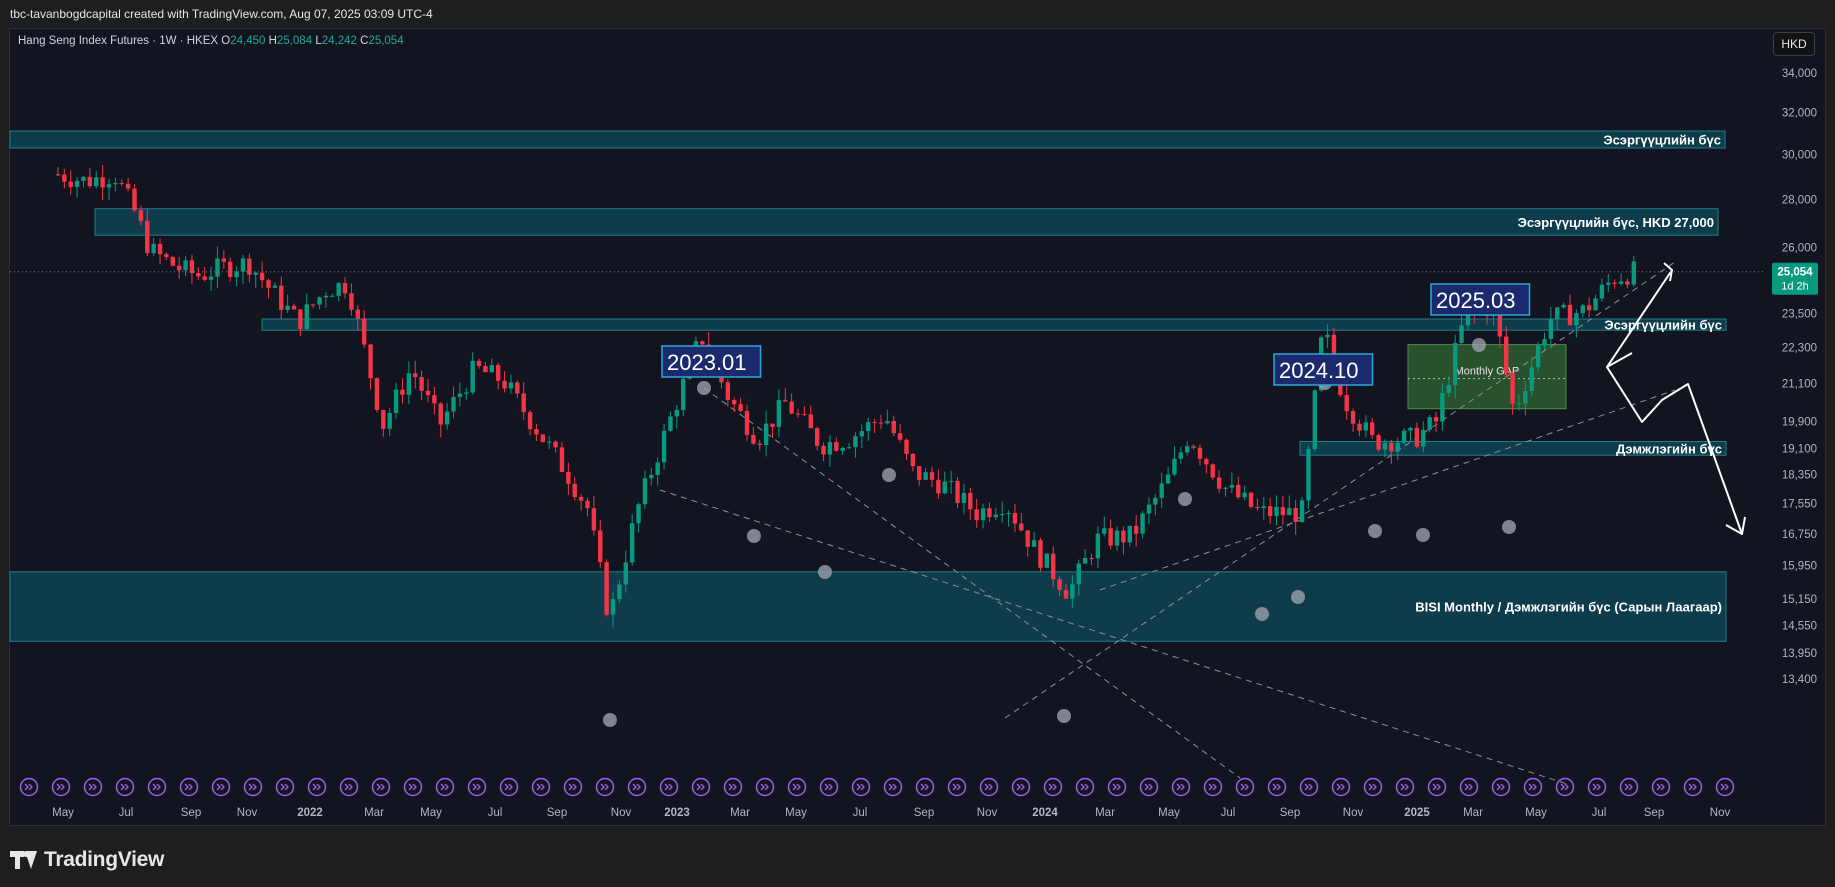 The height and width of the screenshot is (887, 1835). Describe the element at coordinates (924, 813) in the screenshot. I see `x-tick-label: Sep` at that location.